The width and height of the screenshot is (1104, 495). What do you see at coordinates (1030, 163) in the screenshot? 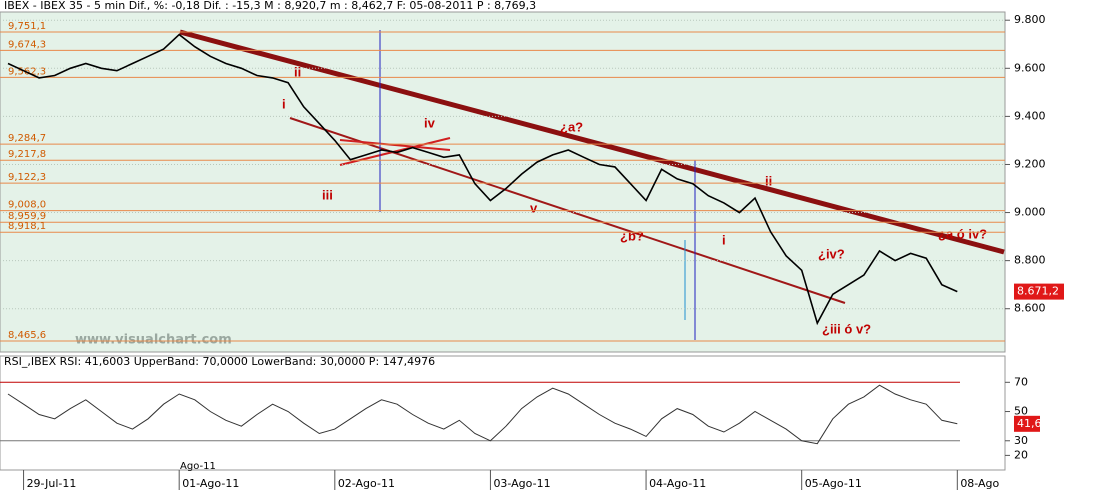
I see `y-tick-label: 9.200` at bounding box center [1030, 163].